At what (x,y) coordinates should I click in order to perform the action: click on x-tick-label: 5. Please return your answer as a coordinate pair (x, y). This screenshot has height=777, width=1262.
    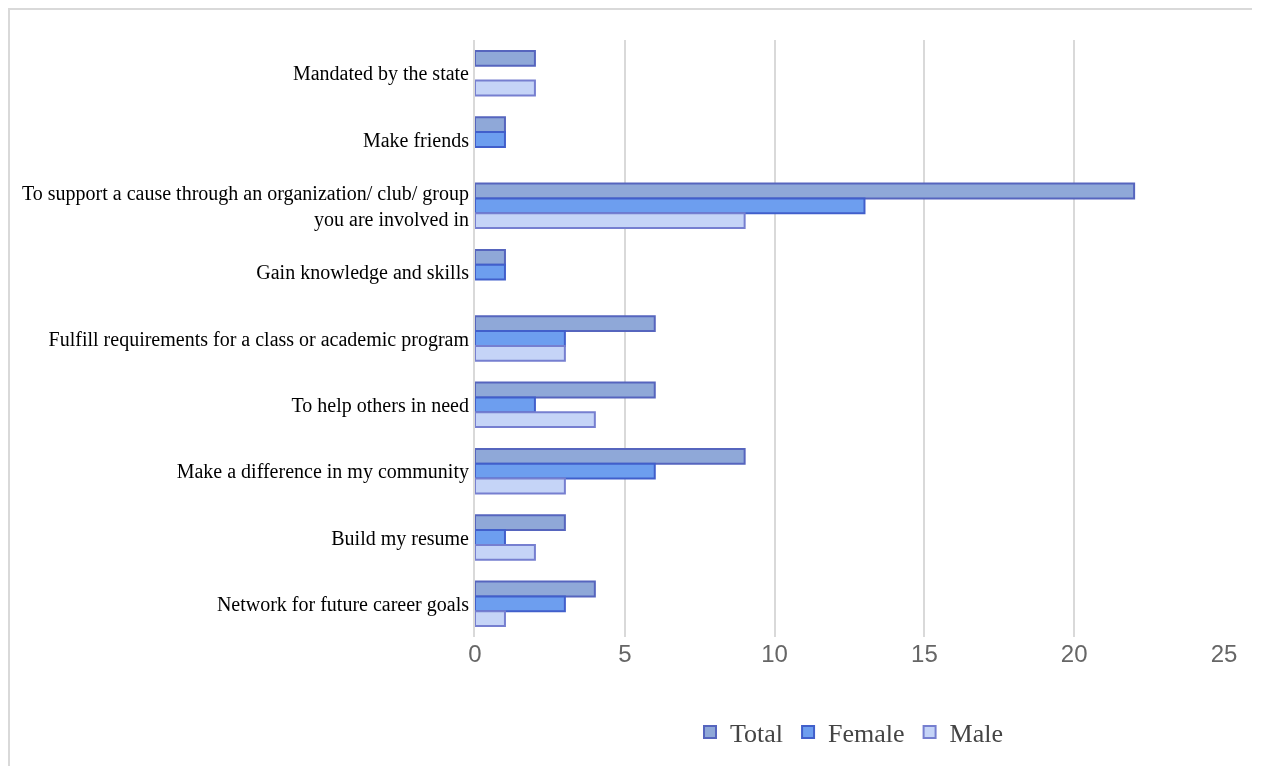
    Looking at the image, I should click on (625, 653).